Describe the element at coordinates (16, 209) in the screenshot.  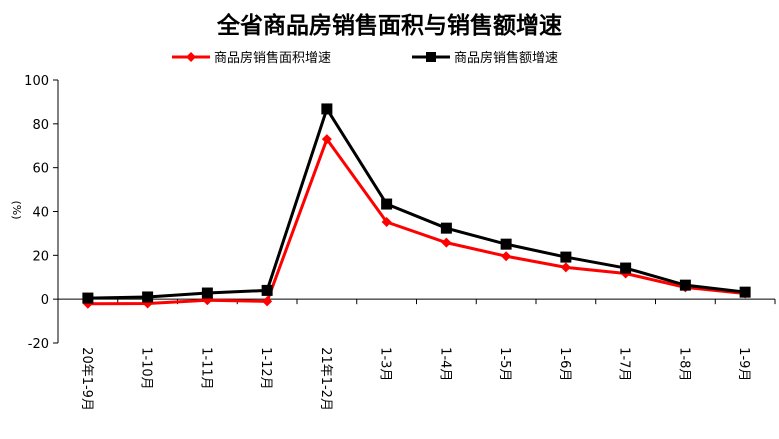
I see `y-axis-label: (%)` at that location.